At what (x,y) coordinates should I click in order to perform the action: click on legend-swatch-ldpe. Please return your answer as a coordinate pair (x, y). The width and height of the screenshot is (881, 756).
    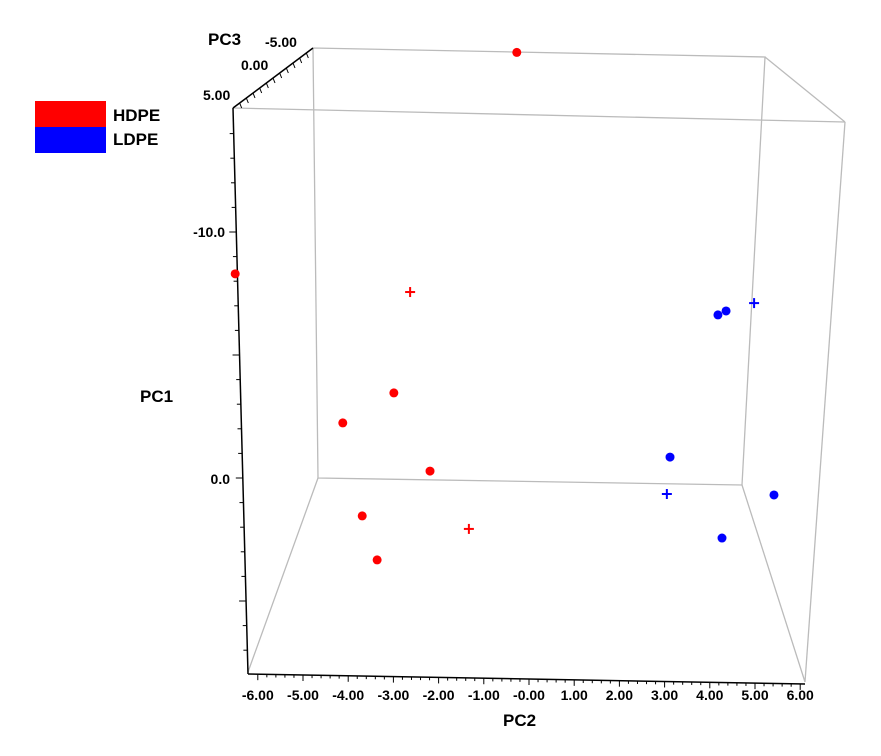
    Looking at the image, I should click on (70, 140).